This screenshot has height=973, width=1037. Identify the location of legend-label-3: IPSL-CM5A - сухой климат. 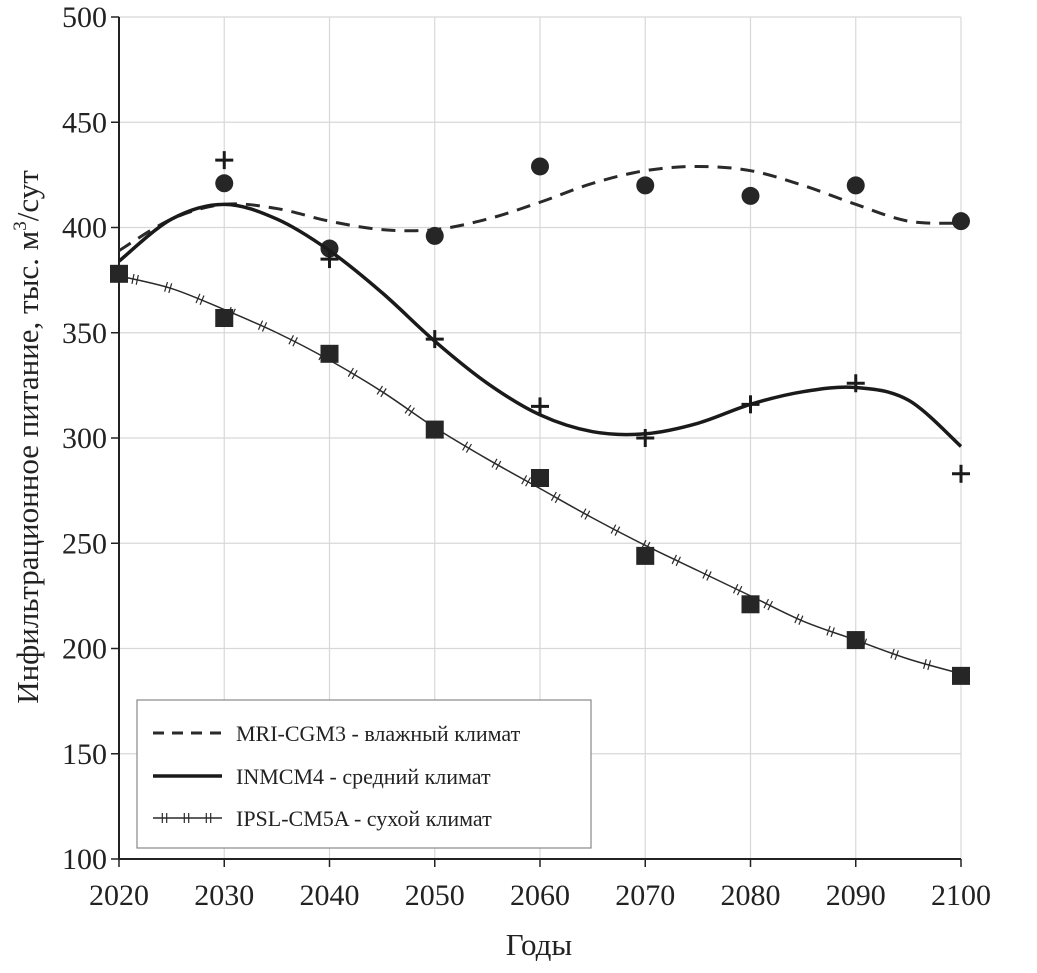
(364, 818).